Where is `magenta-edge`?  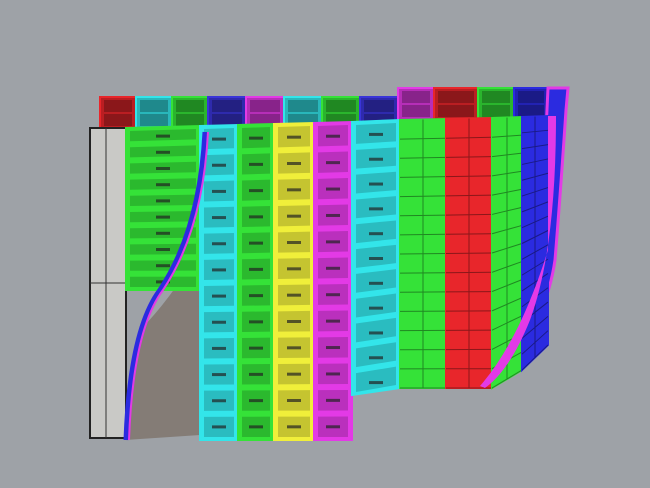
magenta-edge is located at coordinates (518, 252).